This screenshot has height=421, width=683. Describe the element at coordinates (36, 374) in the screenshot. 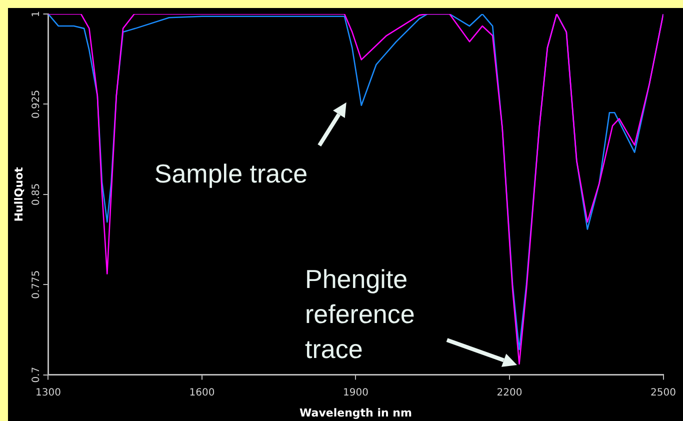

I see `y-tick-label: 0.7` at that location.